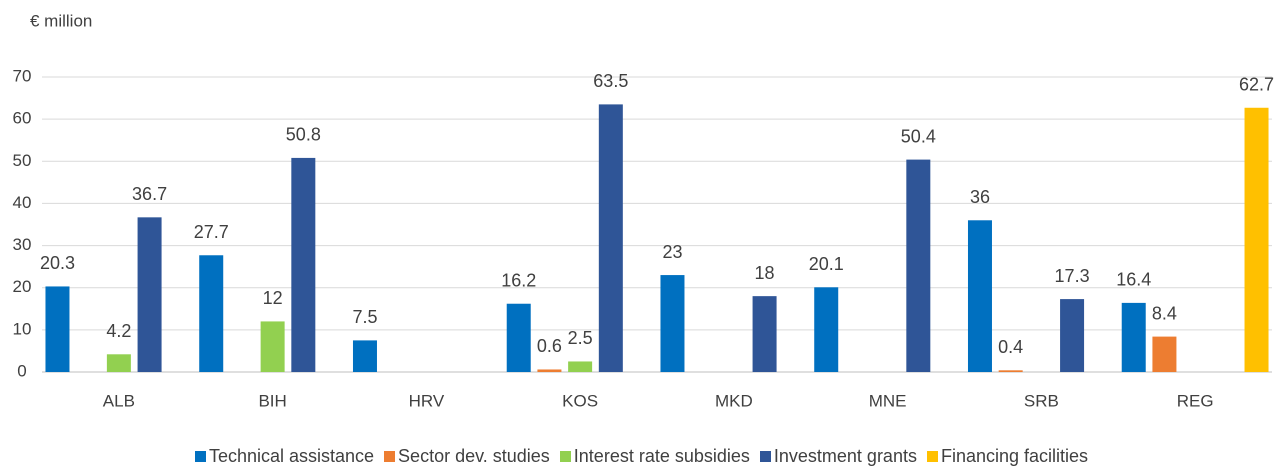 The image size is (1283, 473). Describe the element at coordinates (364, 317) in the screenshot. I see `value-label: 7.5` at that location.